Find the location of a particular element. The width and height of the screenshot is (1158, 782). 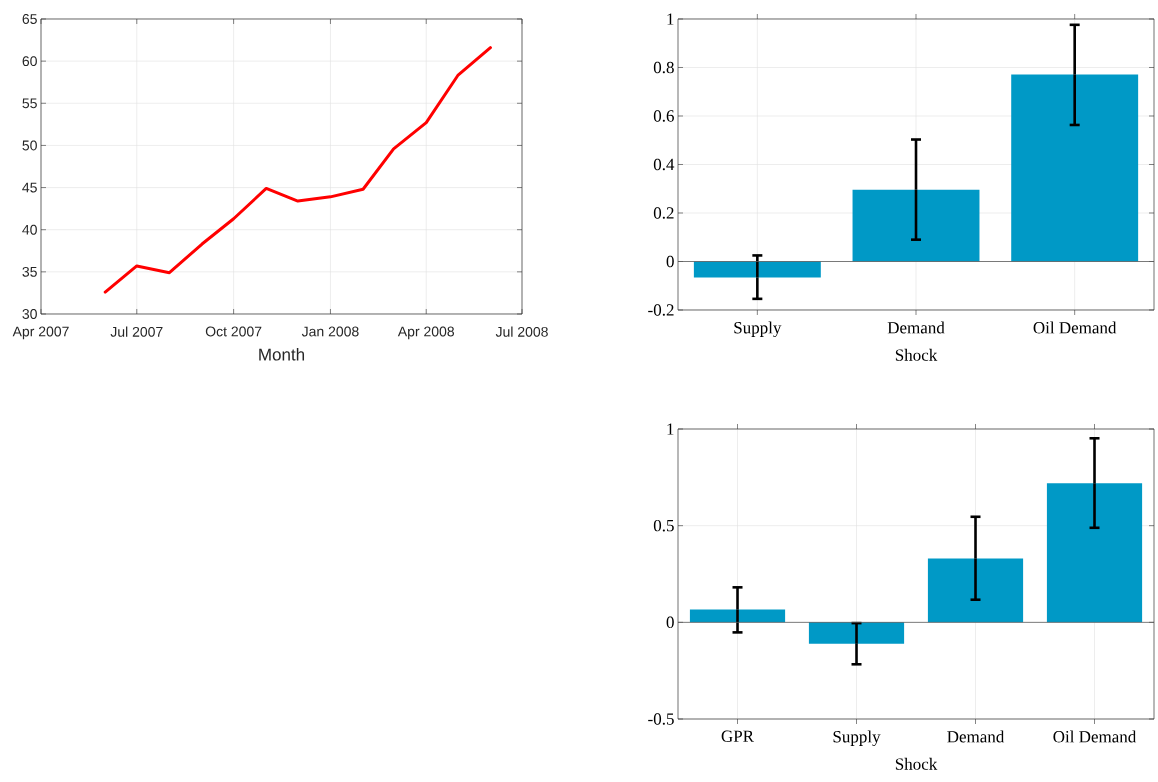

y-tick-label: 65 is located at coordinates (29, 19).